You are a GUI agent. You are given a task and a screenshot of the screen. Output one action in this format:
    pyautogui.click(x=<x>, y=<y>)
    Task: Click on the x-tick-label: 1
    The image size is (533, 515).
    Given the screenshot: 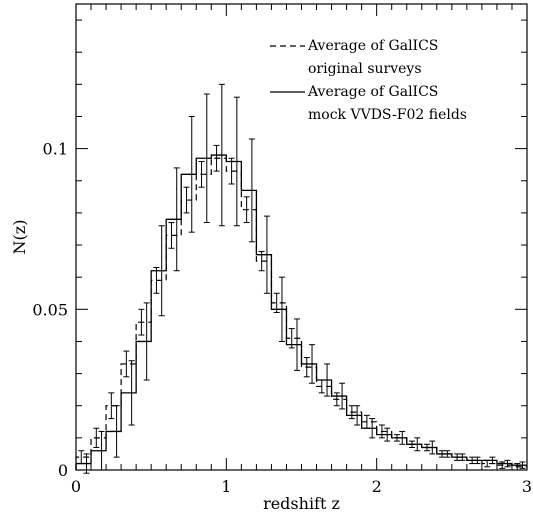 What is the action you would take?
    pyautogui.click(x=226, y=486)
    